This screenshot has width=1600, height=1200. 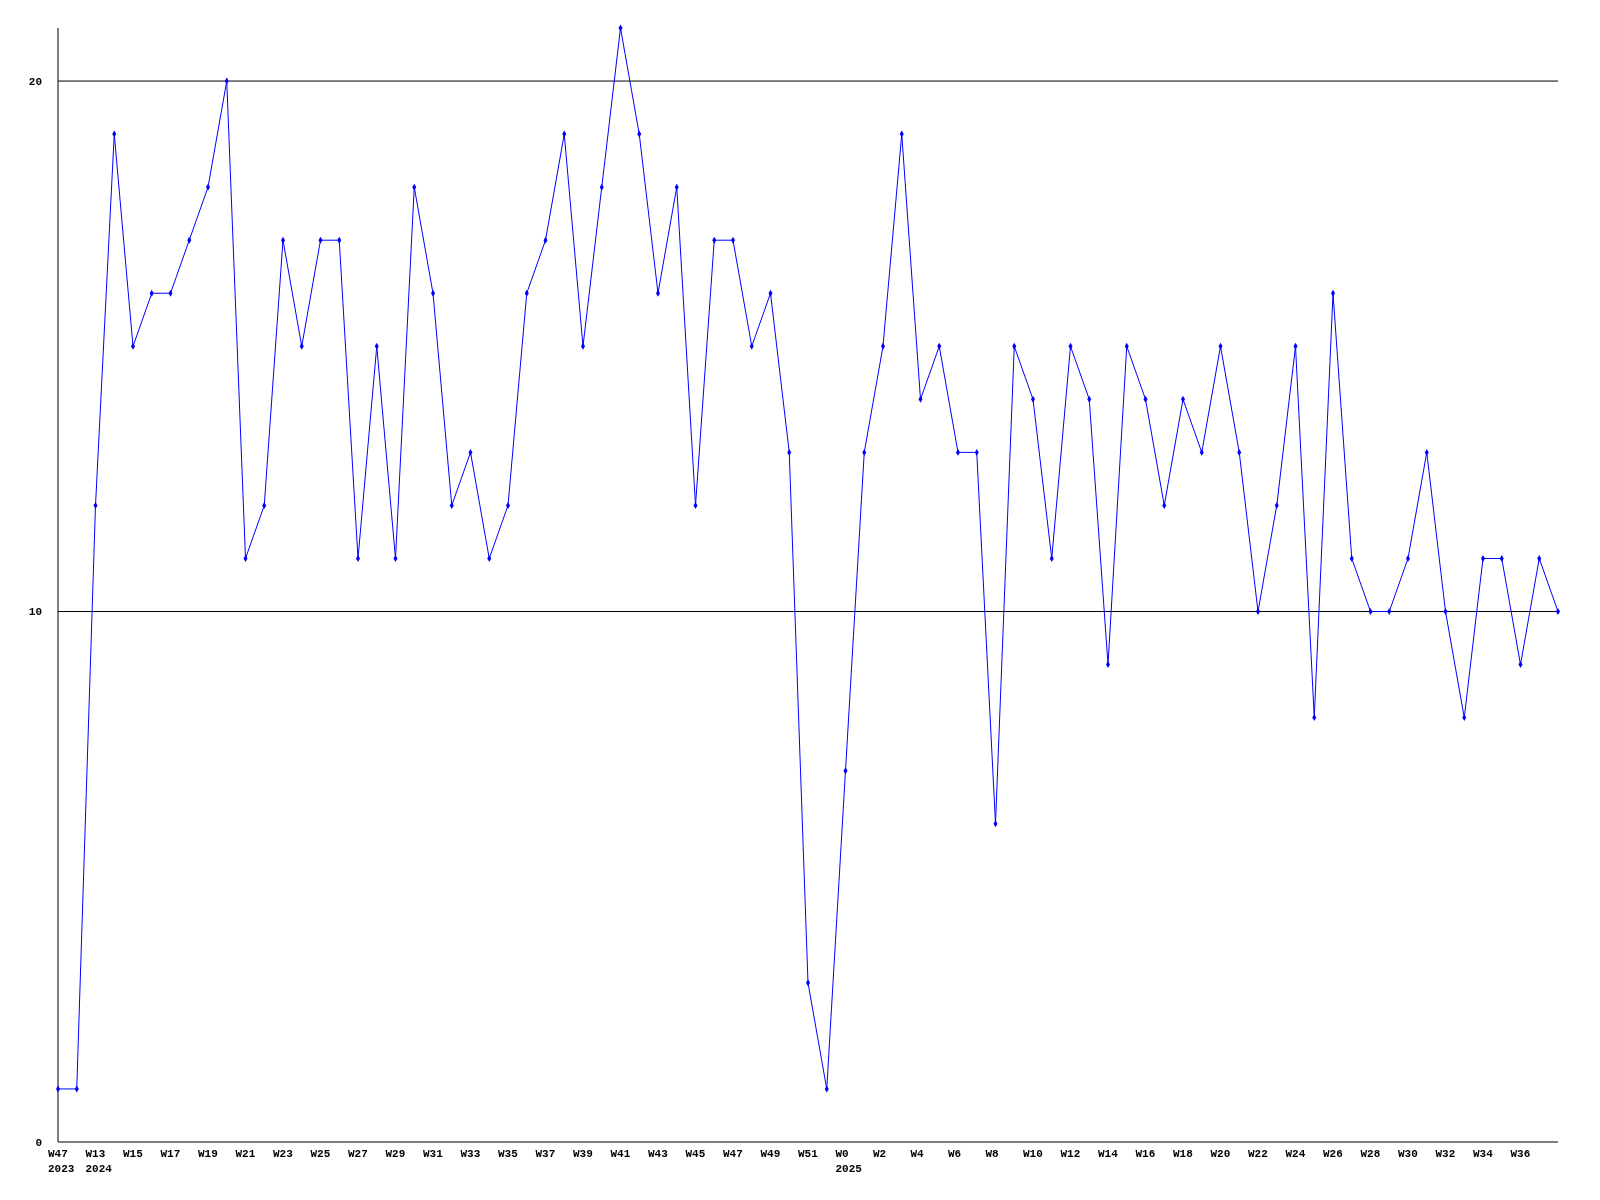 I want to click on x-tick-label: W14, so click(x=1108, y=1154).